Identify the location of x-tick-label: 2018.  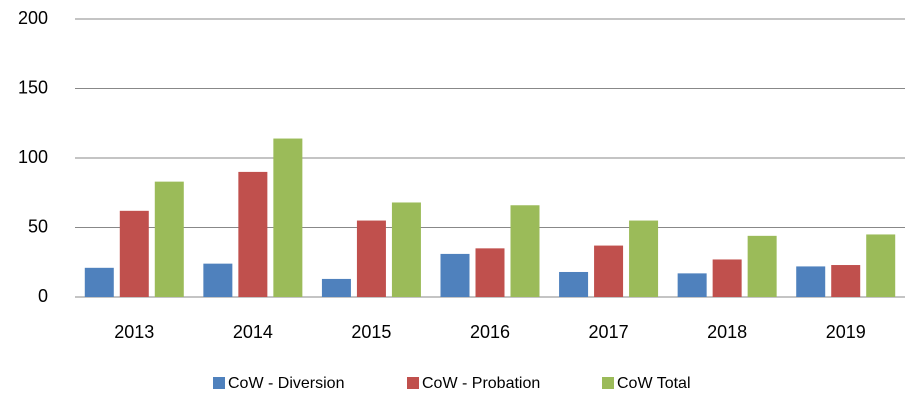
(727, 332).